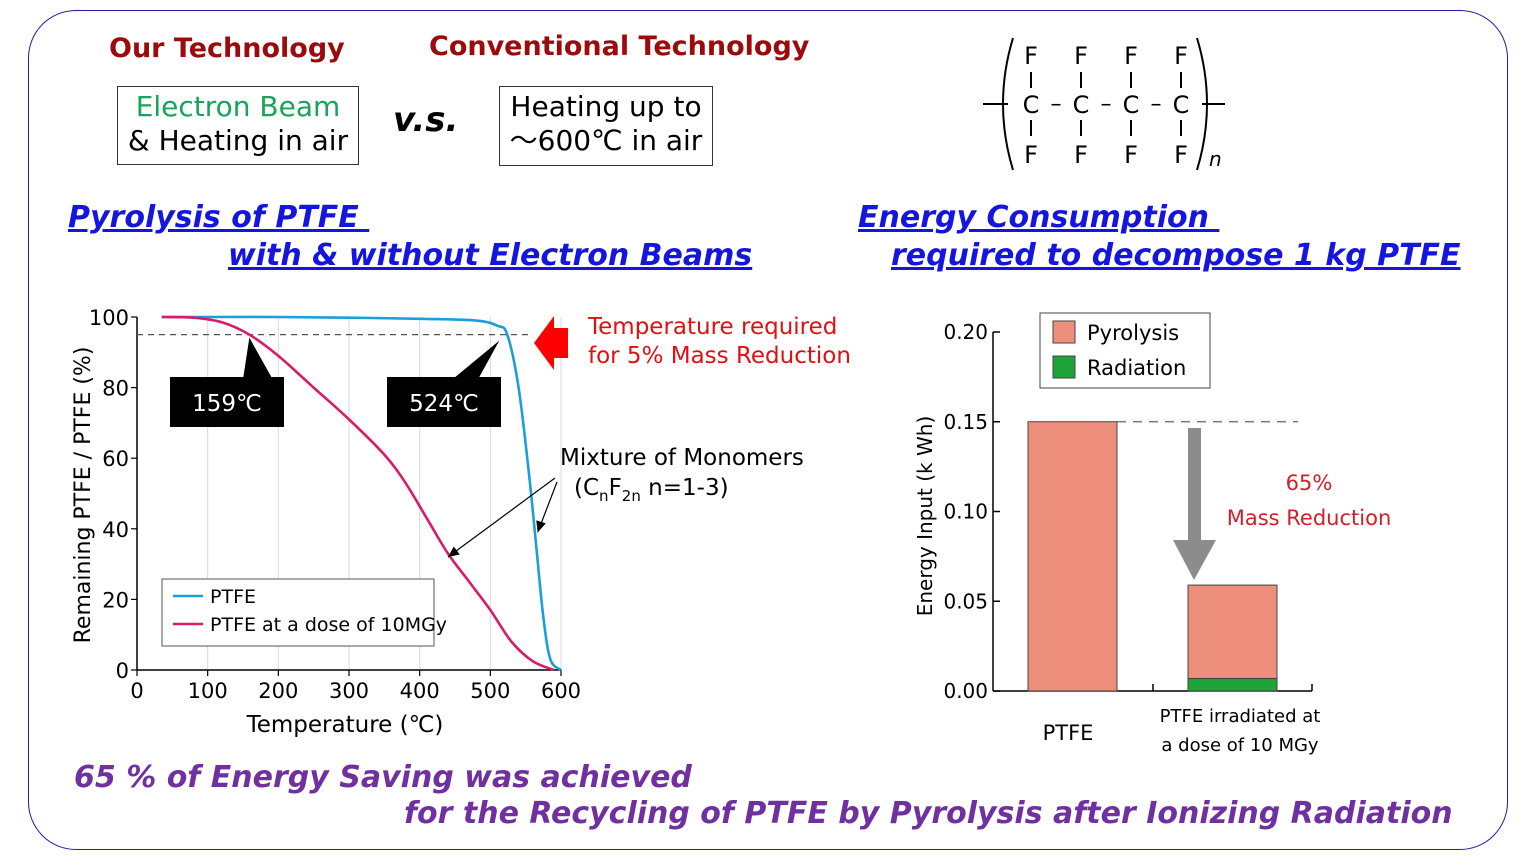 The image size is (1536, 864). What do you see at coordinates (1068, 733) in the screenshot?
I see `bar-category-label: PTFE` at bounding box center [1068, 733].